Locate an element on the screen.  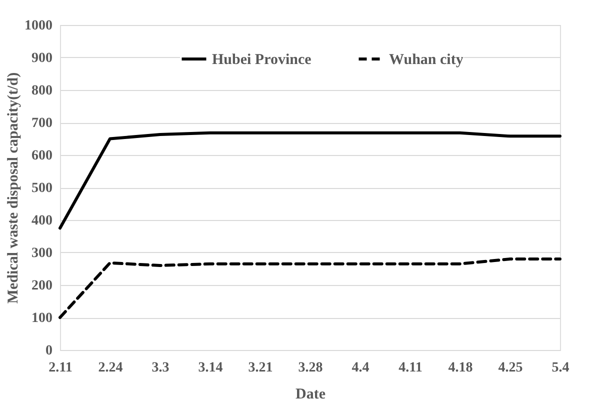
x-tick-label: 3.3 is located at coordinates (161, 368).